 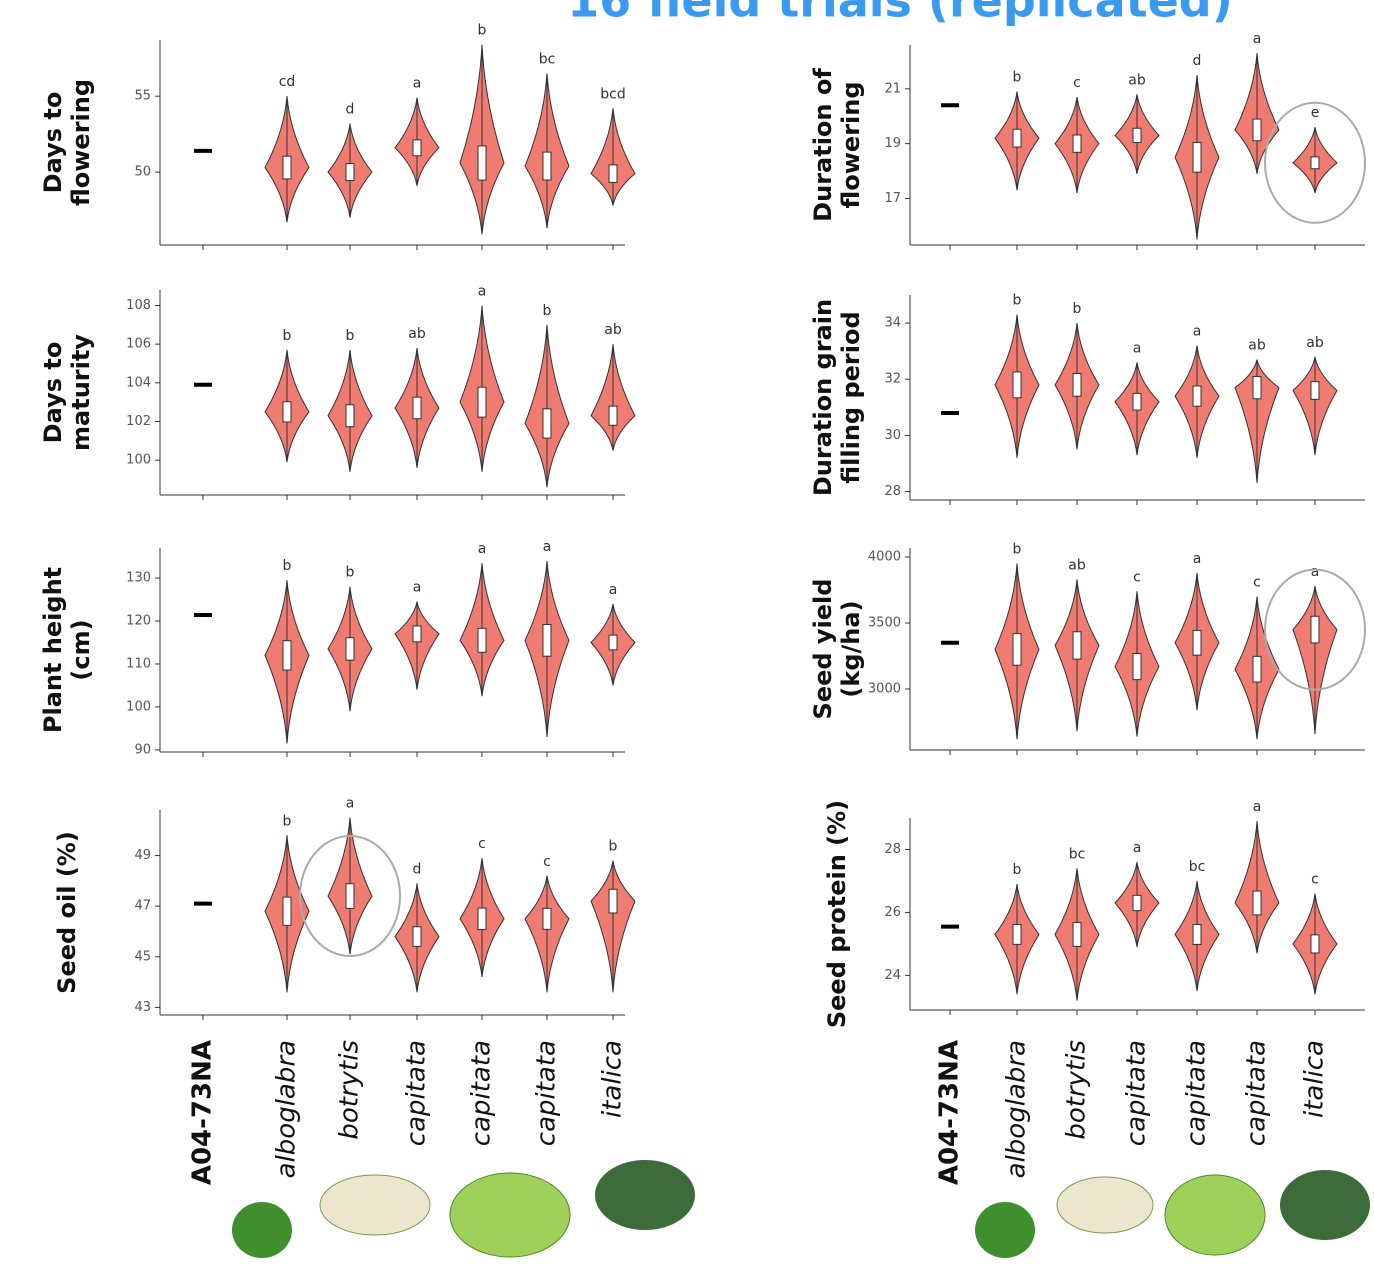 What do you see at coordinates (892, 912) in the screenshot?
I see `y-tick-label: 26` at bounding box center [892, 912].